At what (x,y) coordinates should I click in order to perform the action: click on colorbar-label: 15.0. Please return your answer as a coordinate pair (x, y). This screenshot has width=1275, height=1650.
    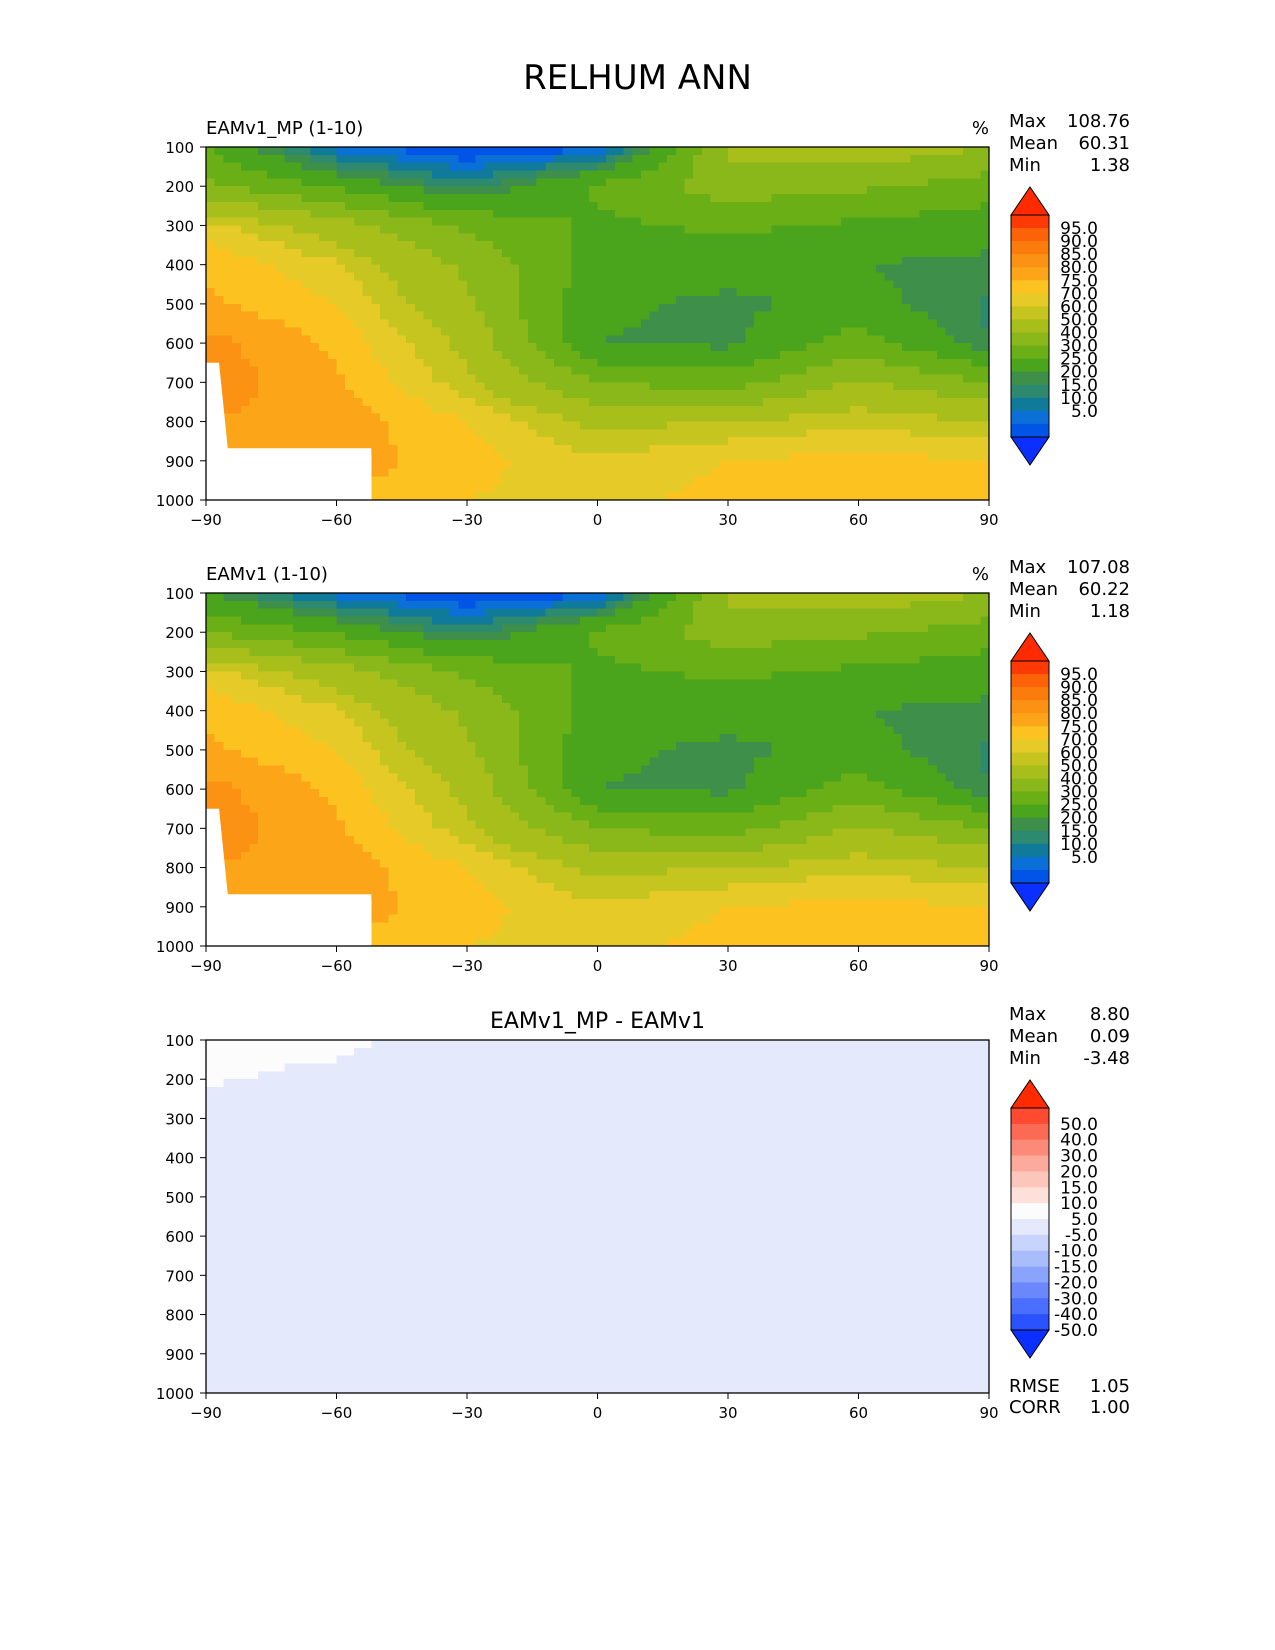
    Looking at the image, I should click on (1079, 1188).